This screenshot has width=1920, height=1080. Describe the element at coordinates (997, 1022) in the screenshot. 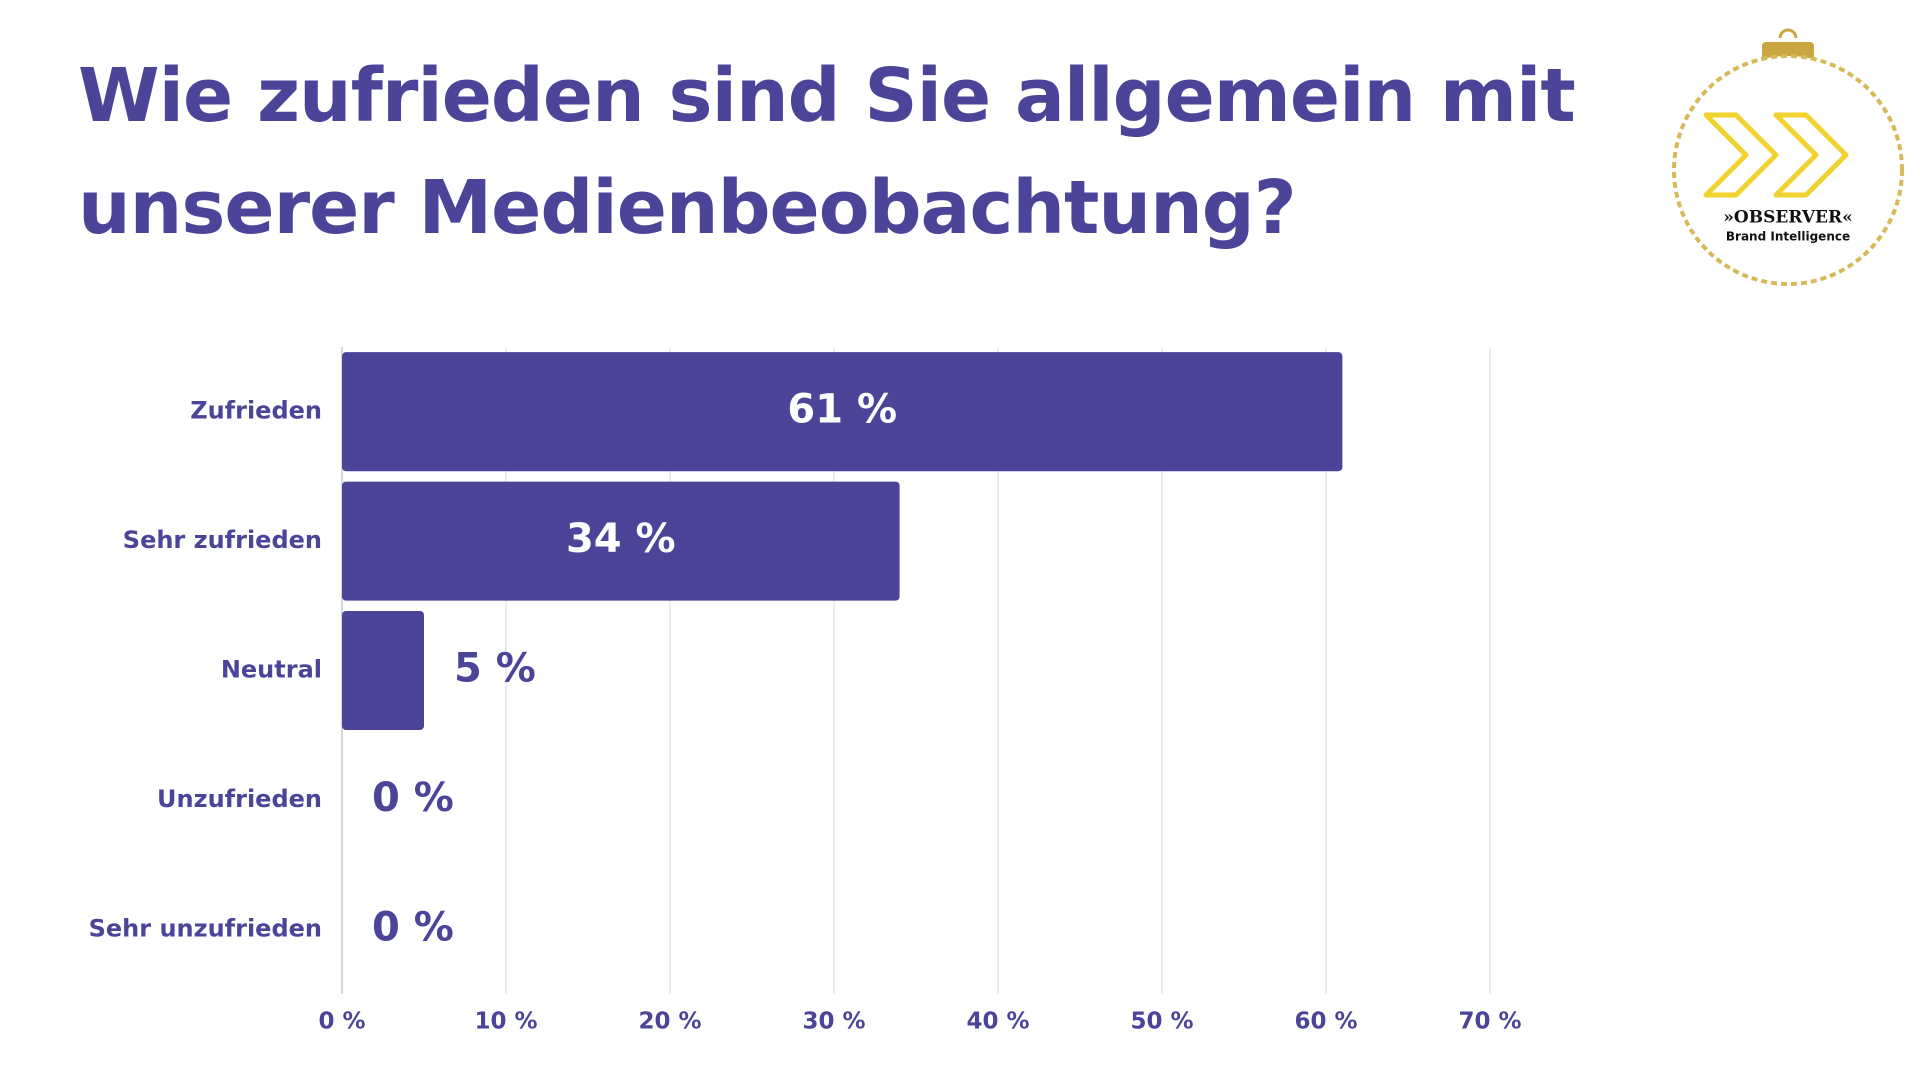

I see `x-tick-label: 40 %` at that location.